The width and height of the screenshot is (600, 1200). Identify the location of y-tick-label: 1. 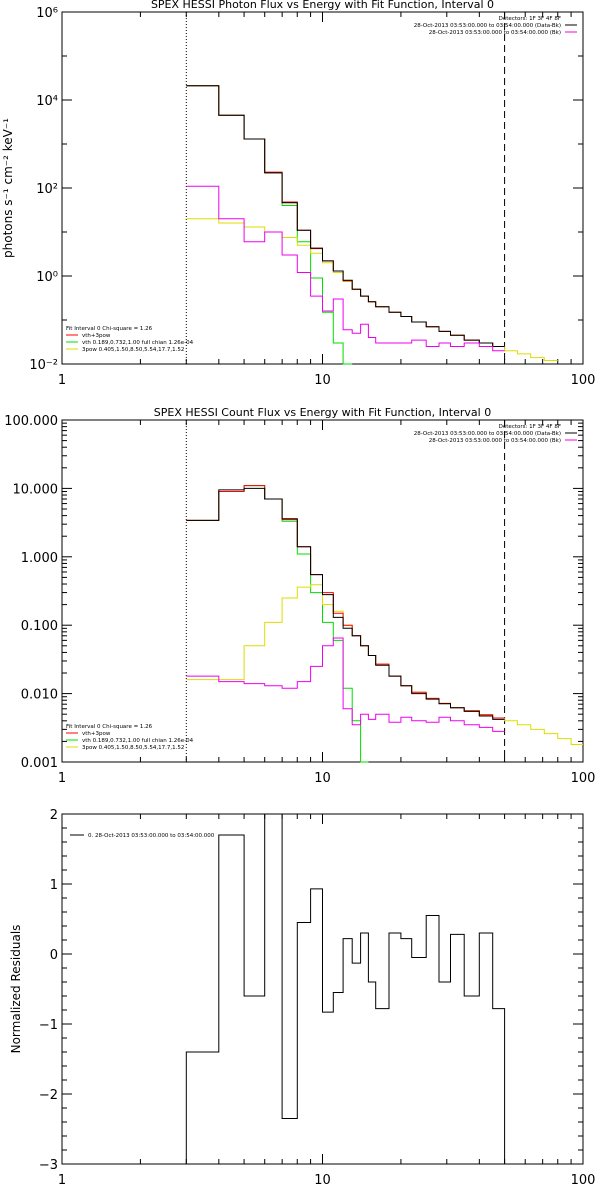
(54, 885).